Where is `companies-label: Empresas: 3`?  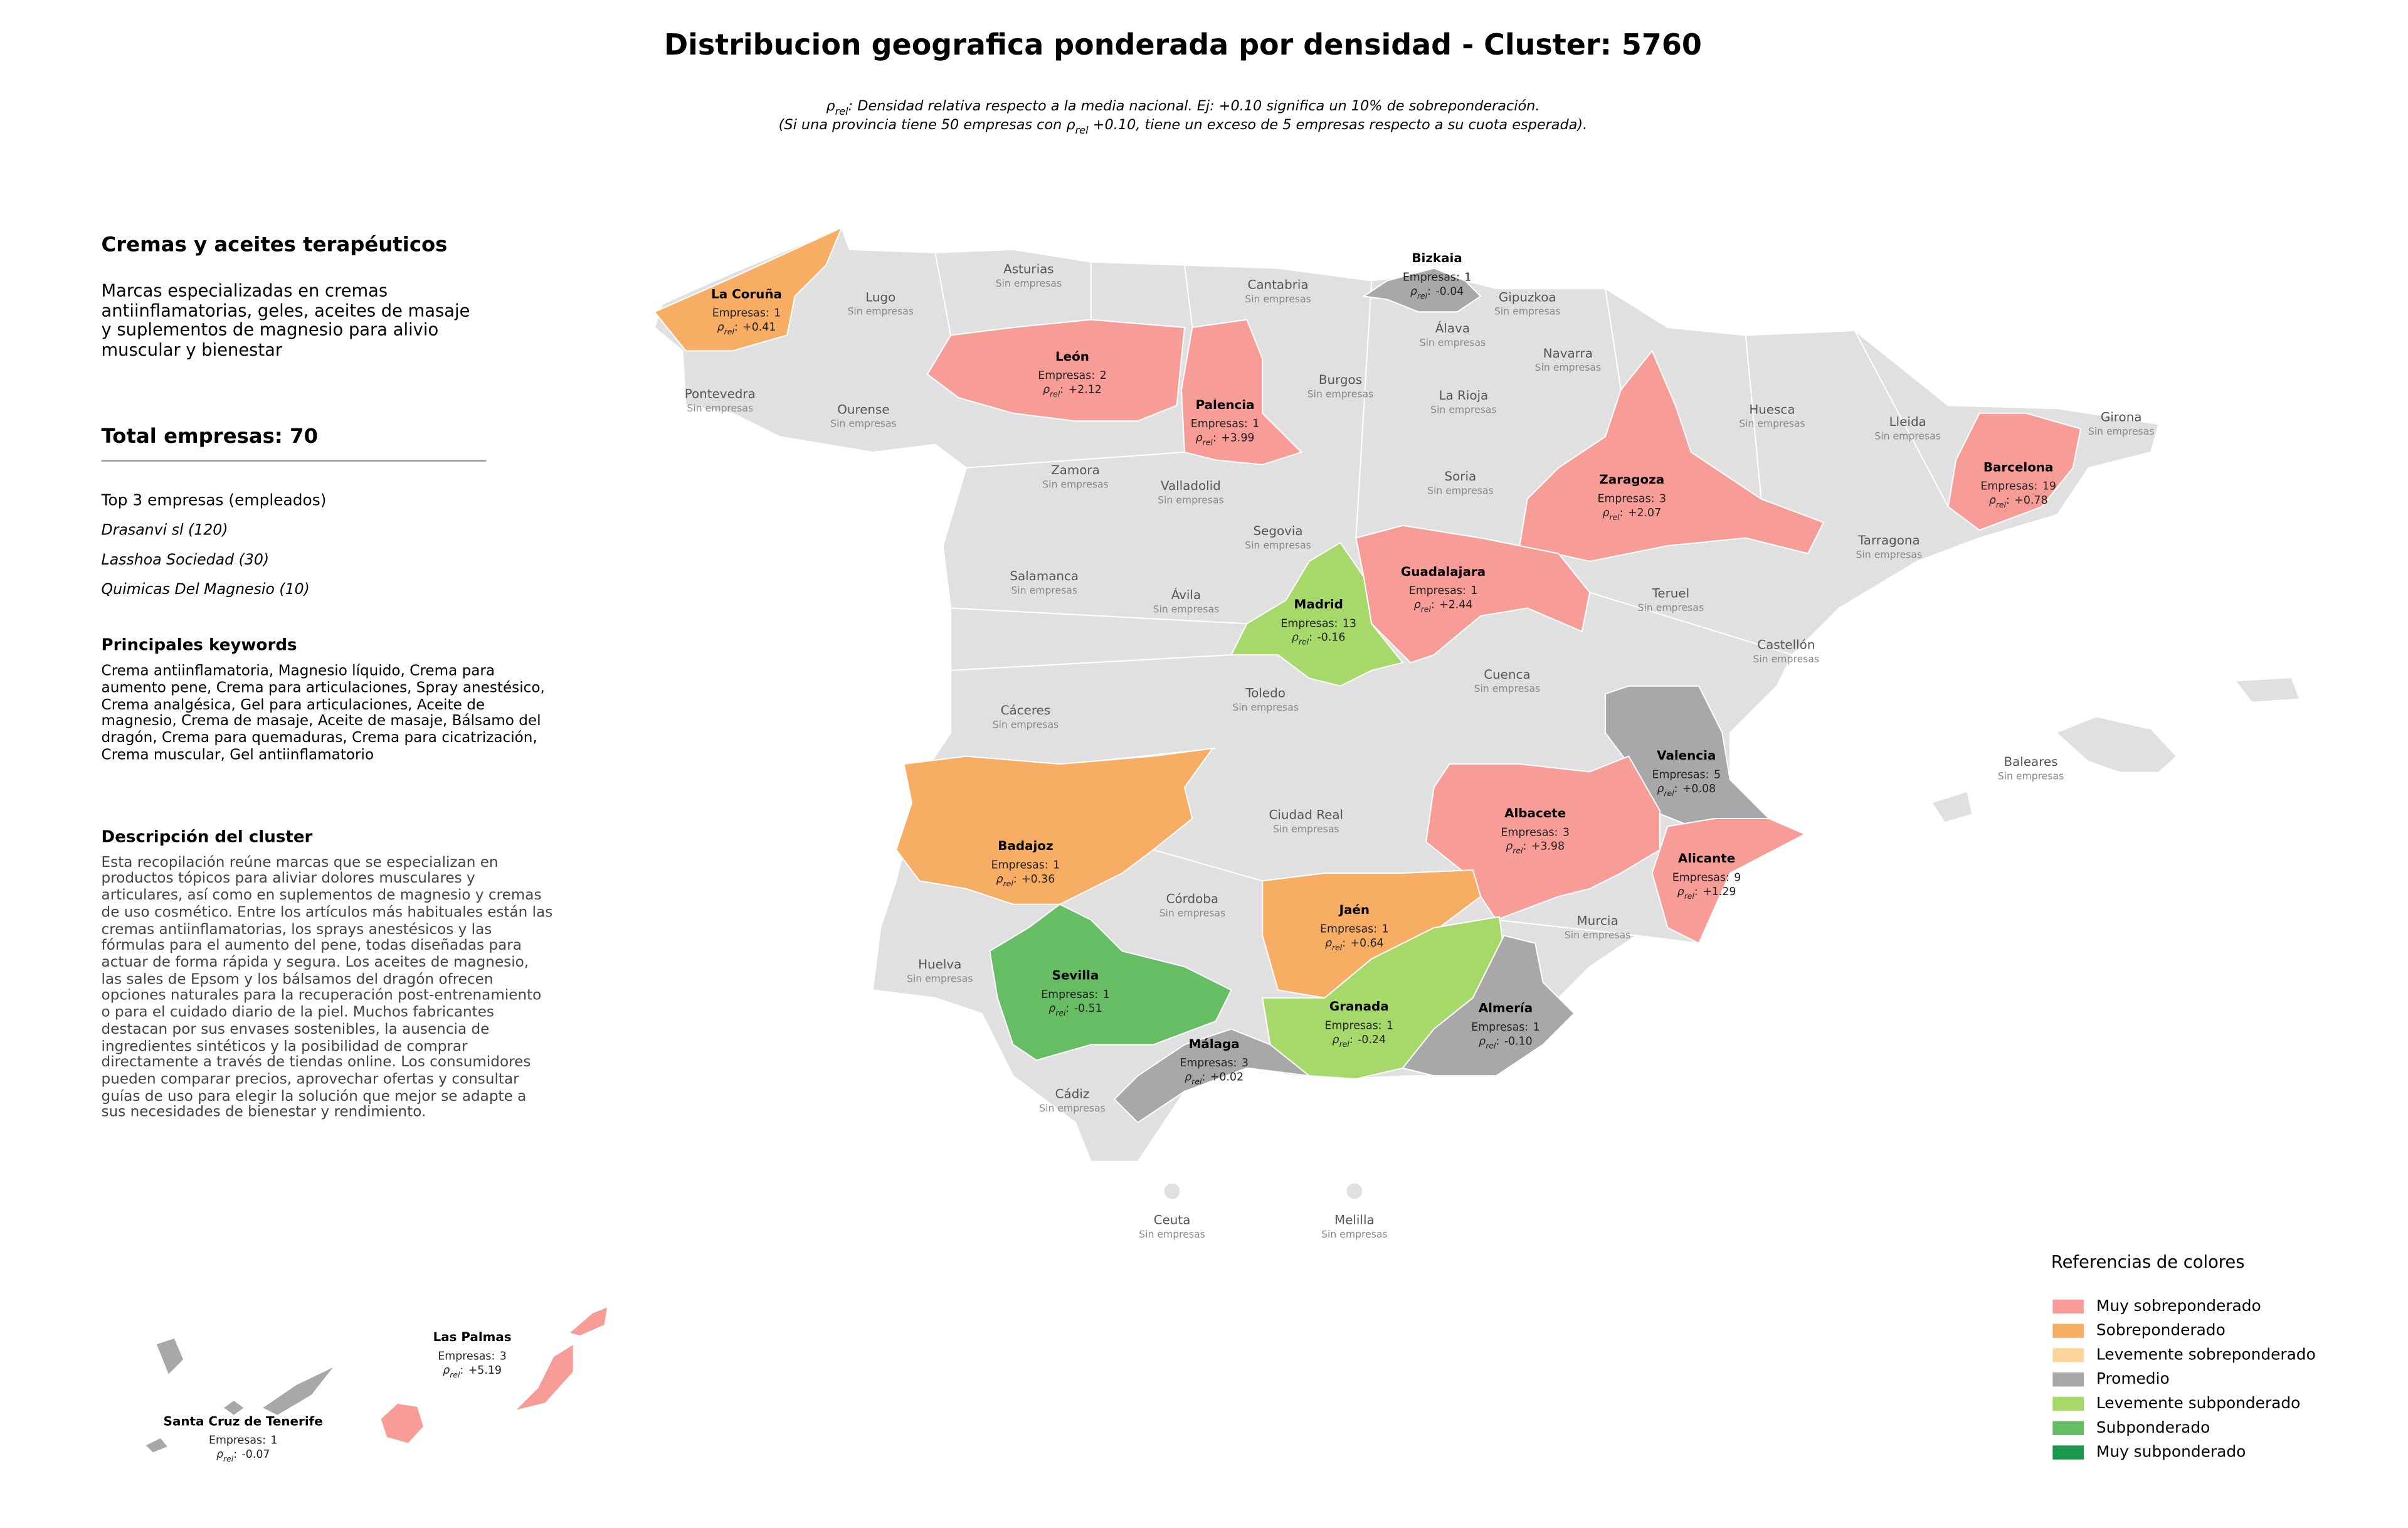
companies-label: Empresas: 3 is located at coordinates (1214, 1063).